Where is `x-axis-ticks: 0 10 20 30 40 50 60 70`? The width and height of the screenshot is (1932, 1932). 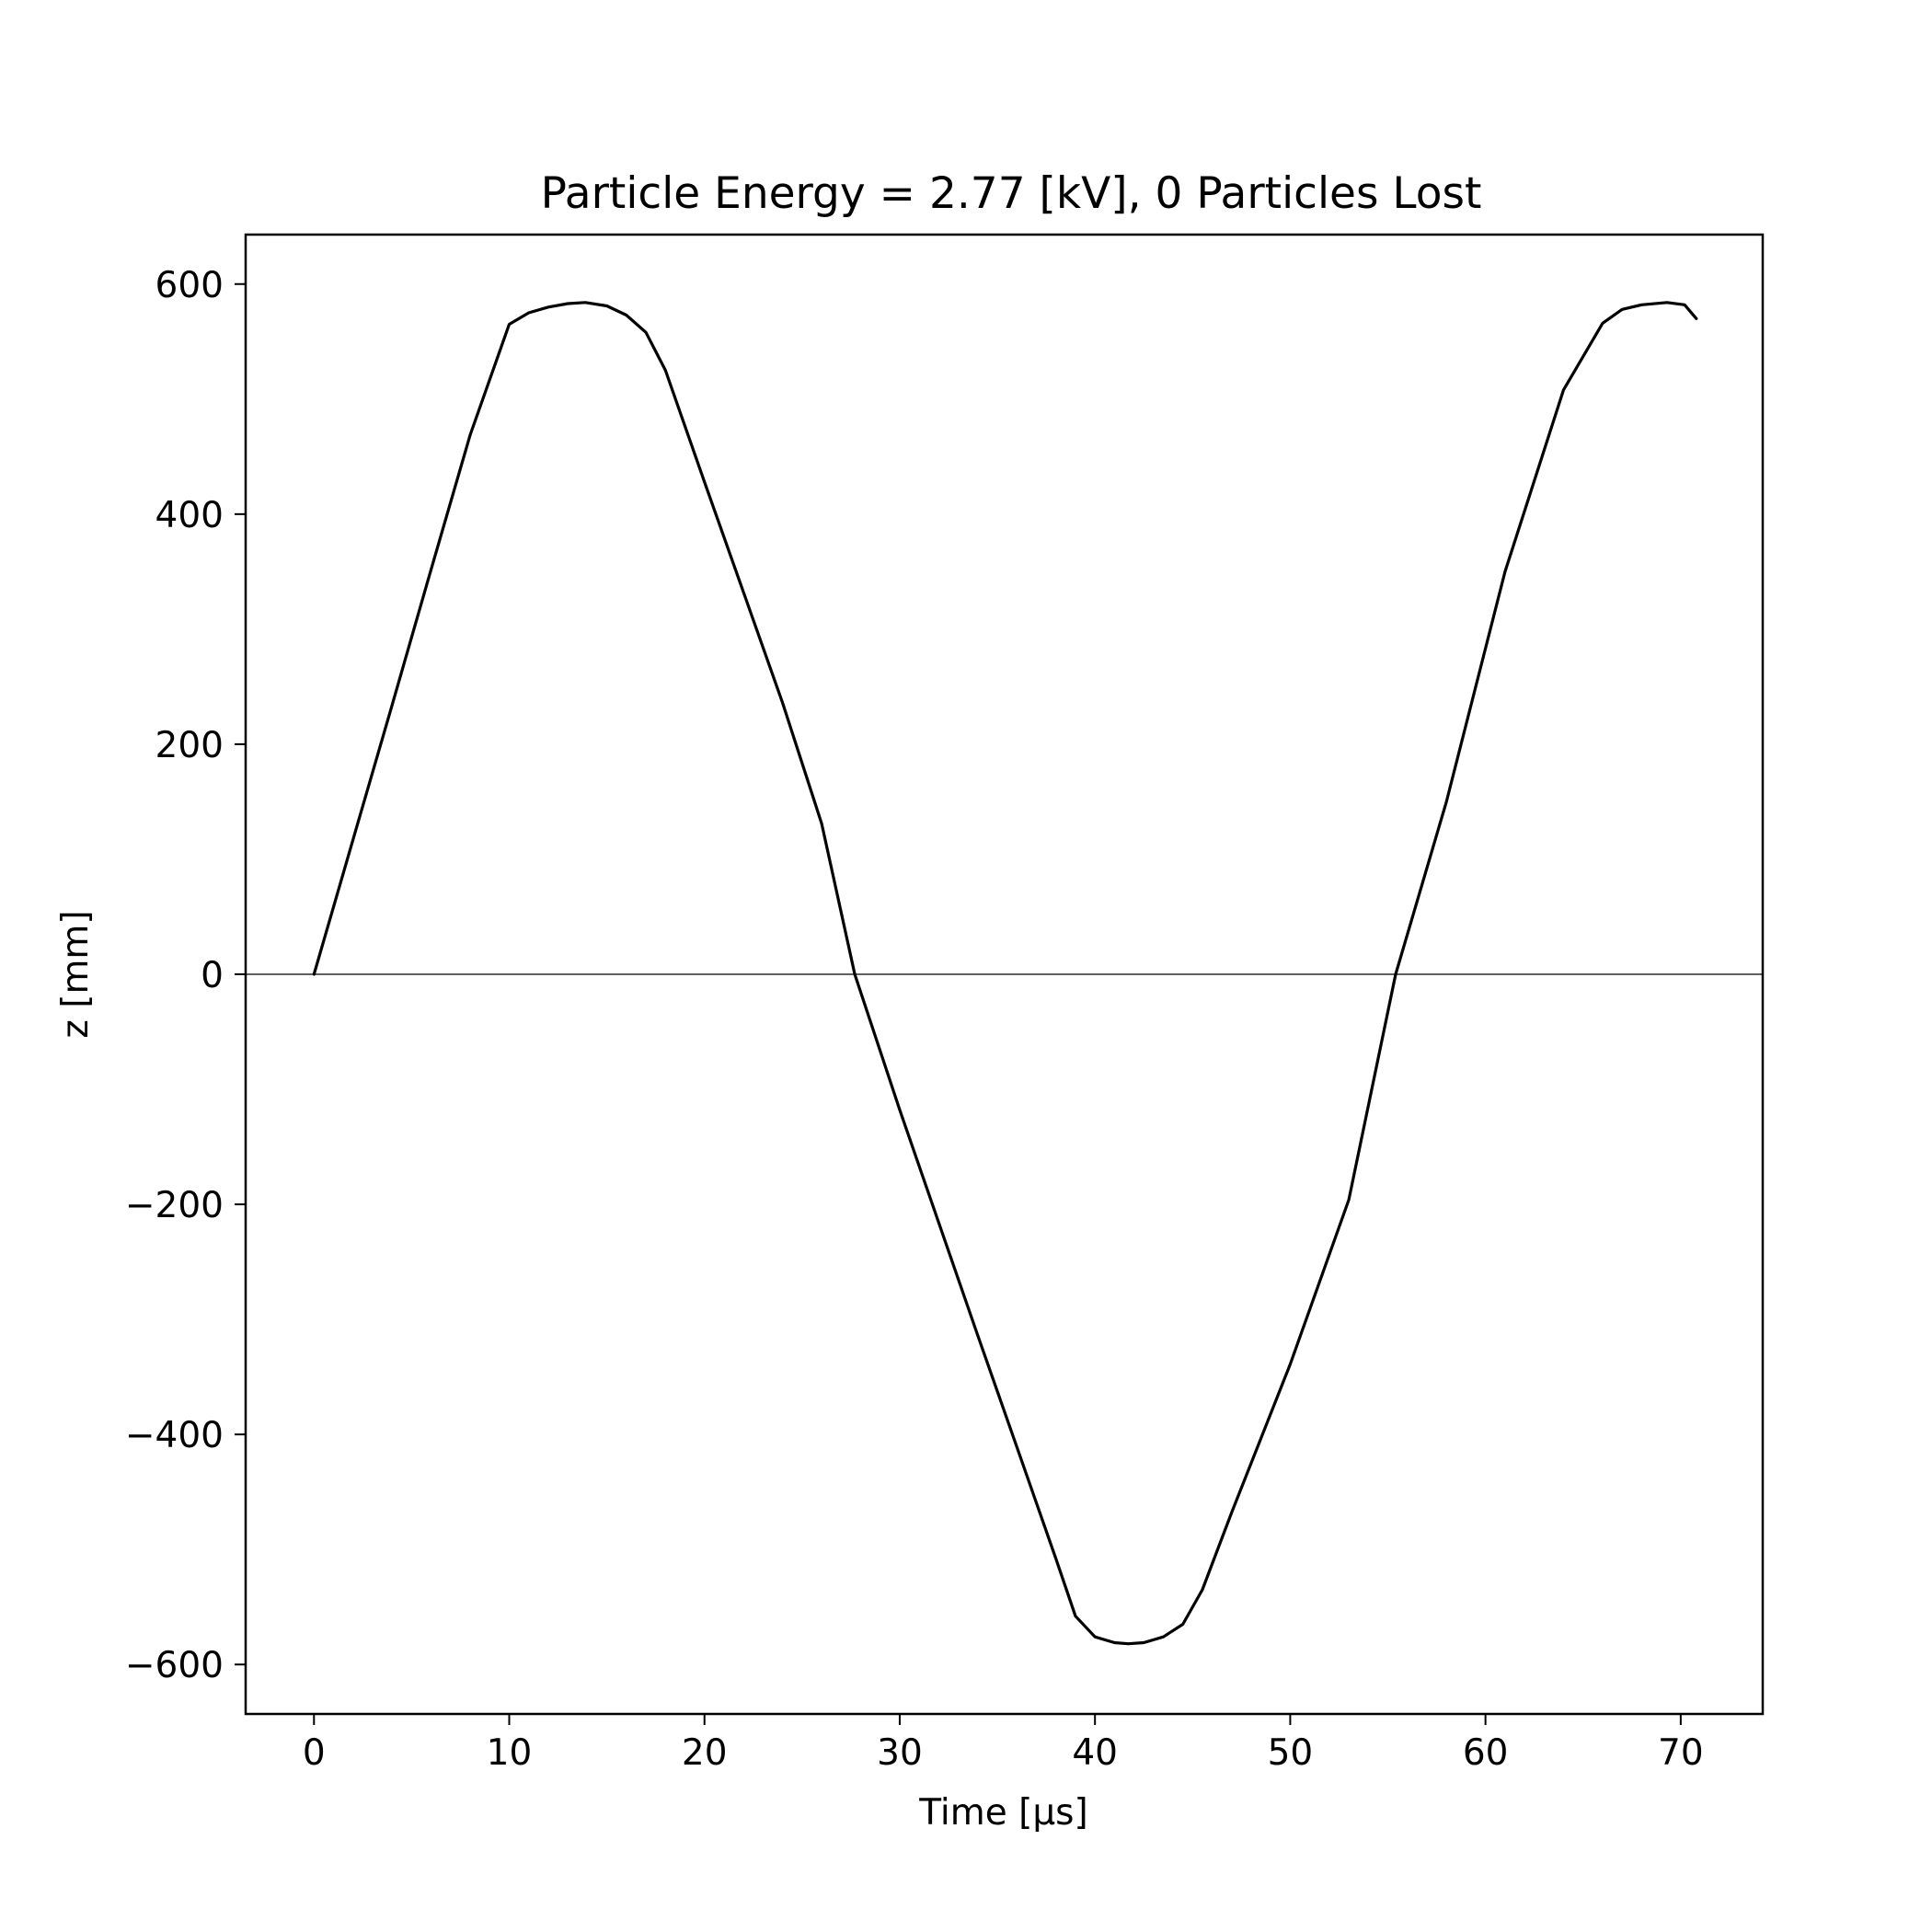
x-axis-ticks: 0 10 20 30 40 50 60 70 is located at coordinates (1003, 1744).